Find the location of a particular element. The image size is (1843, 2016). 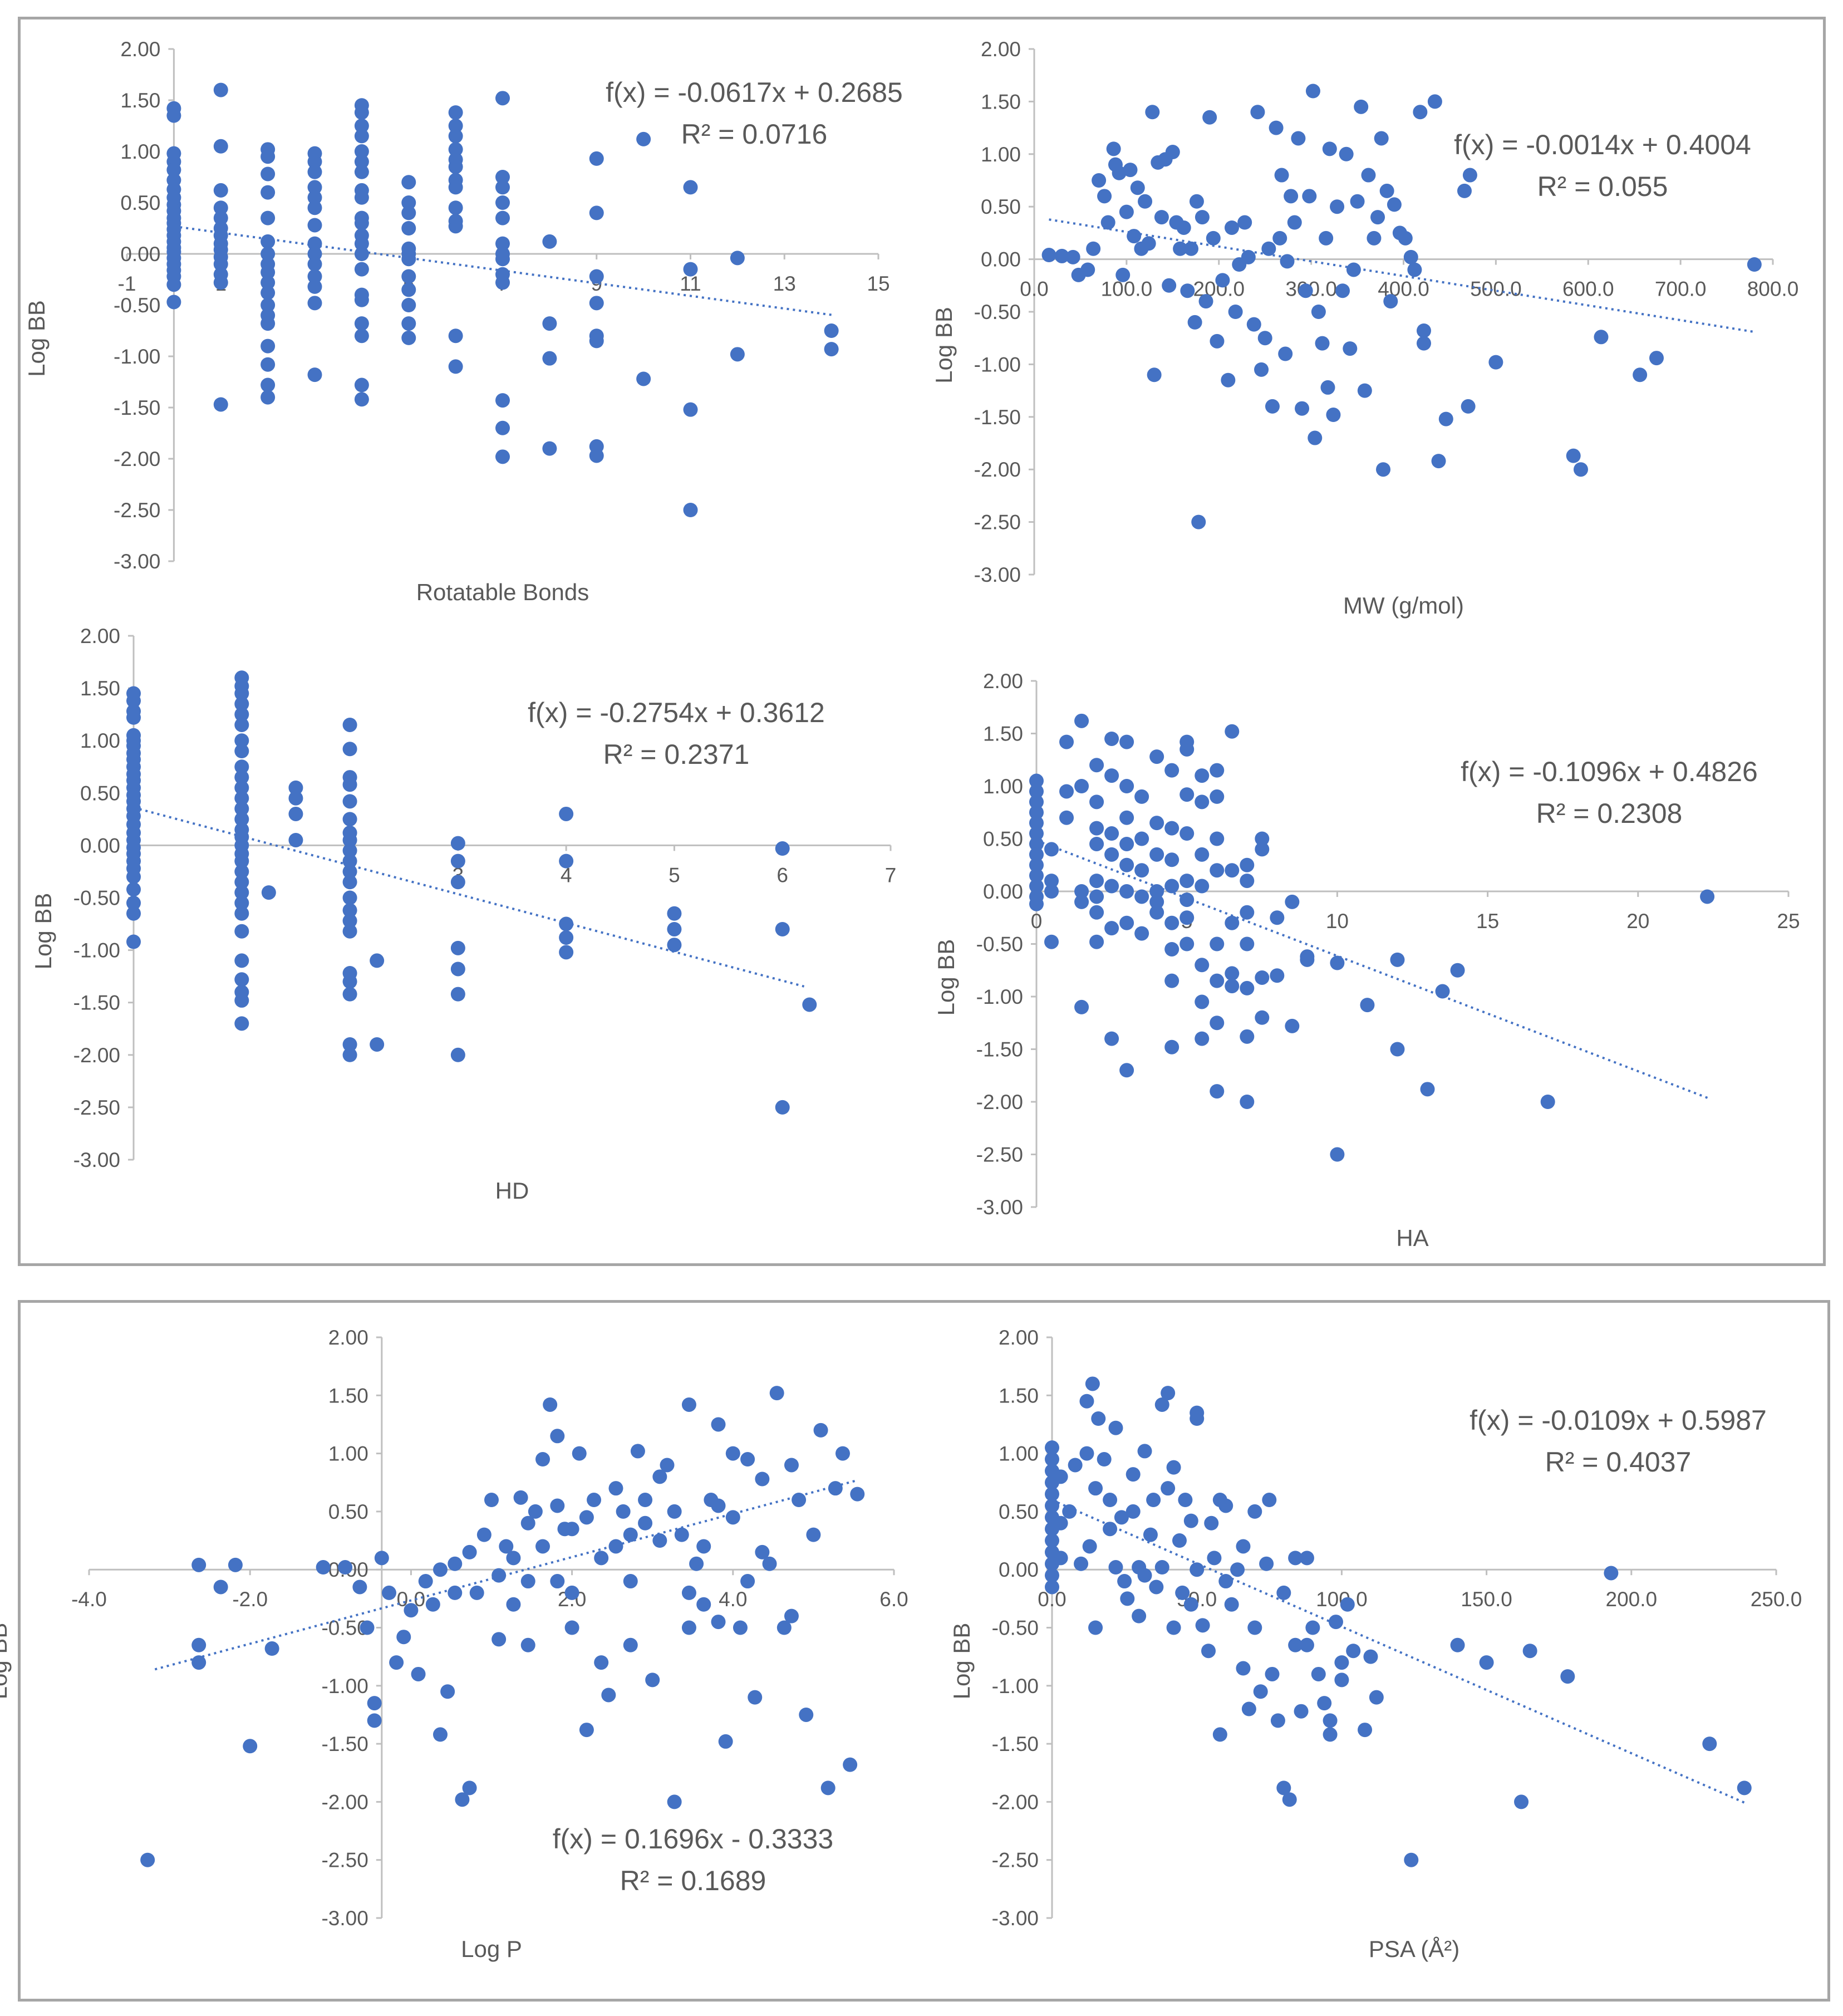

y-tick-label: 1.50 is located at coordinates (140, 100).